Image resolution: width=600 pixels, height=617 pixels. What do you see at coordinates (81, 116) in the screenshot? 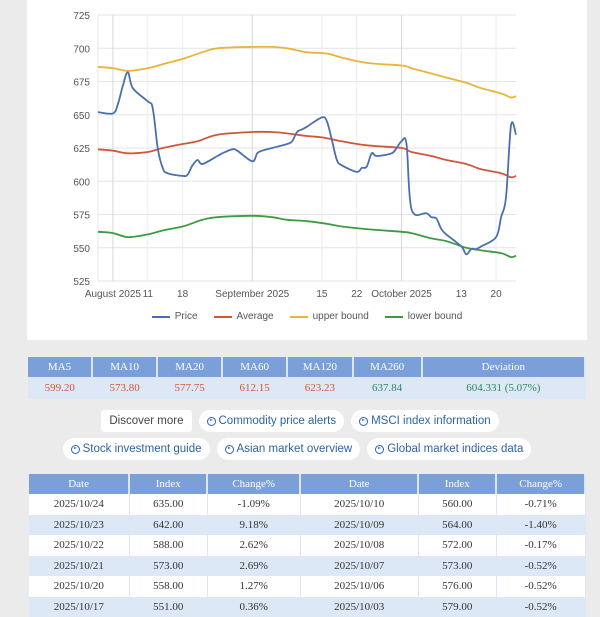
I see `y-tick-label: 650` at bounding box center [81, 116].